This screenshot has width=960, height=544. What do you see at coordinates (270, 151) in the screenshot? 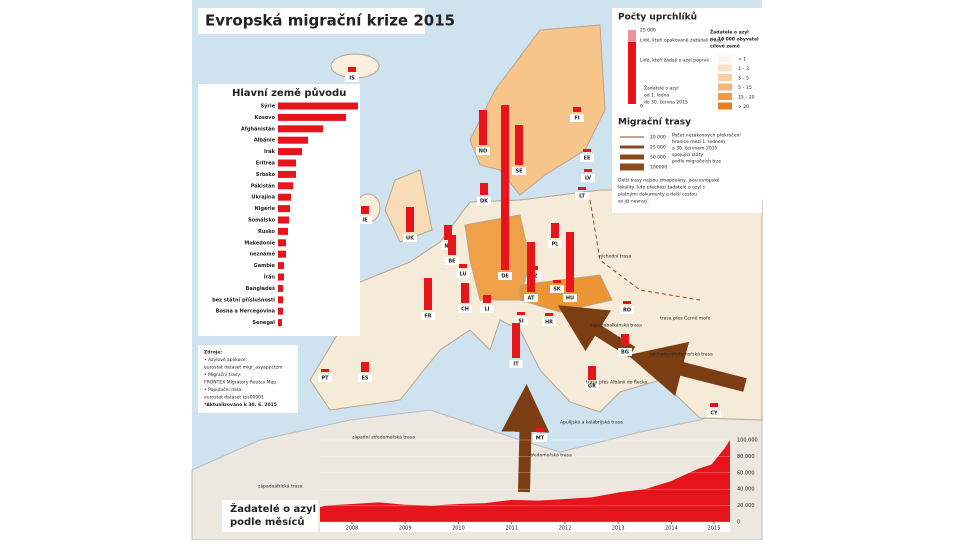
I see `label: Irák` at bounding box center [270, 151].